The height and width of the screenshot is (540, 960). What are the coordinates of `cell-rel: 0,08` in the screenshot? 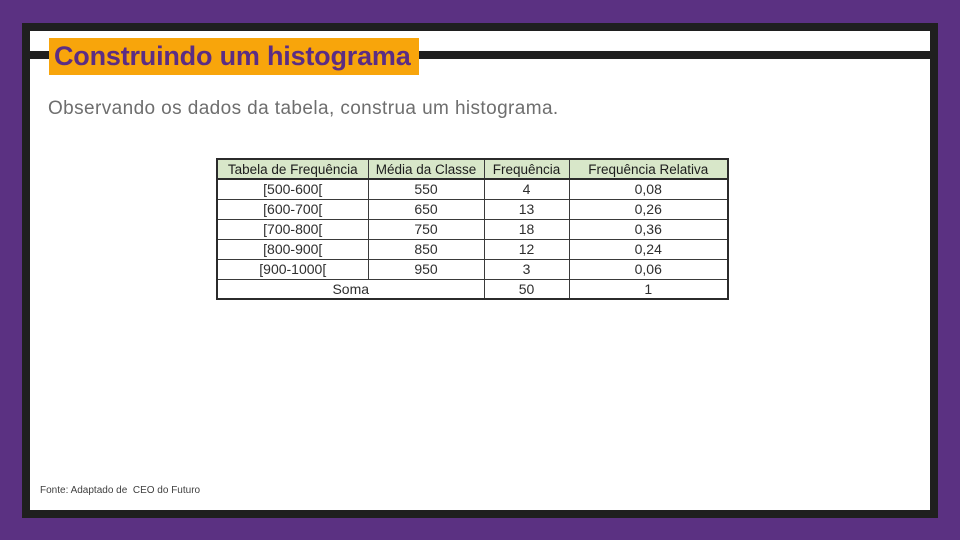 It's located at (648, 189).